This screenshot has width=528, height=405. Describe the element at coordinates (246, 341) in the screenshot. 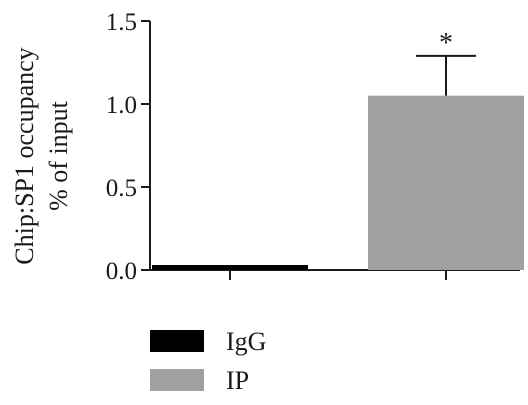

I see `legend-label-igg: IgG` at that location.